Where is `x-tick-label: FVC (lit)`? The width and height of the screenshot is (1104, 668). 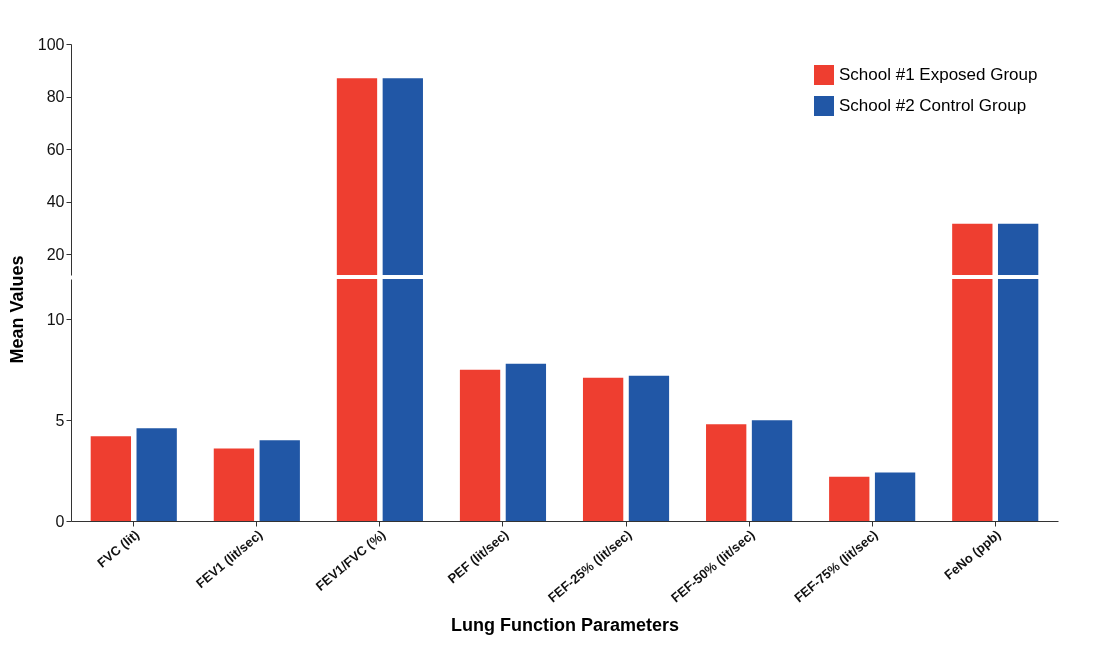
x-tick-label: FVC (lit) is located at coordinates (118, 548).